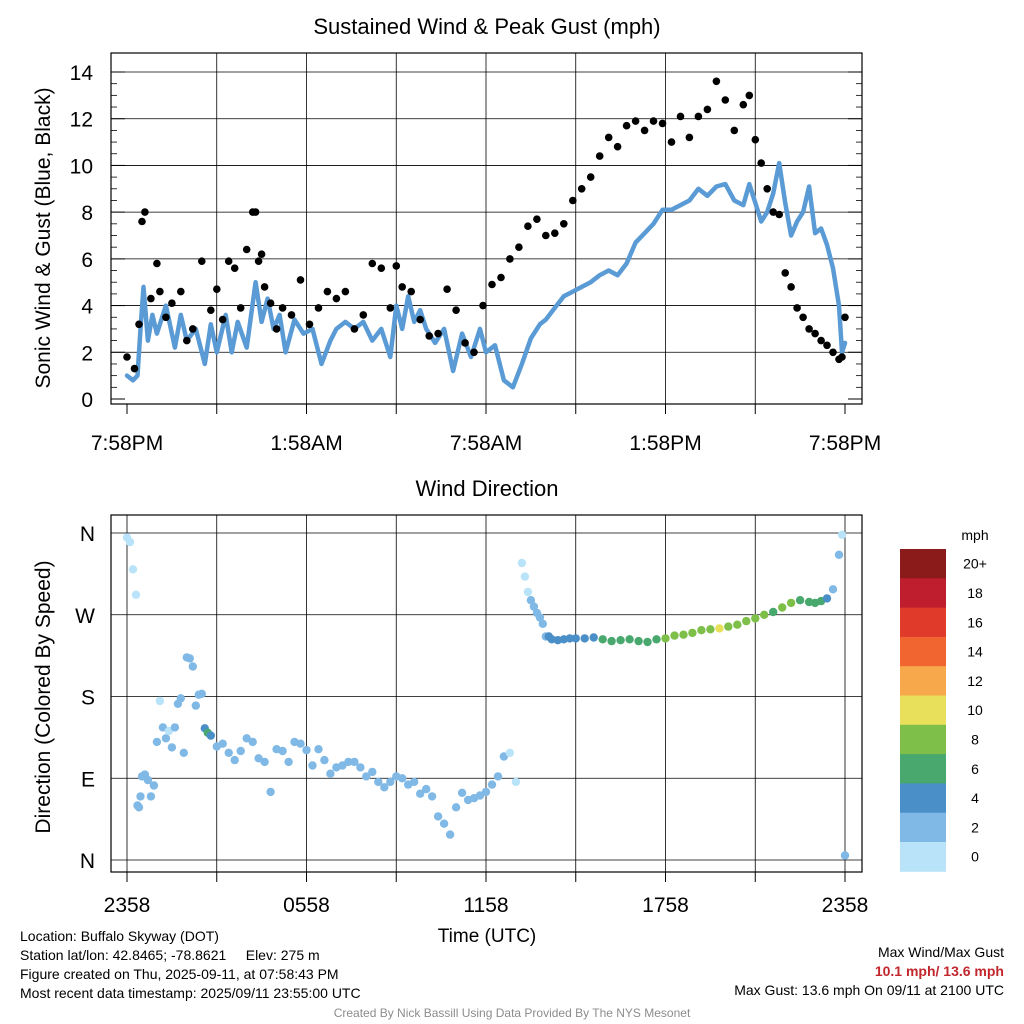 The image size is (1024, 1024). I want to click on legend-label: 16, so click(975, 622).